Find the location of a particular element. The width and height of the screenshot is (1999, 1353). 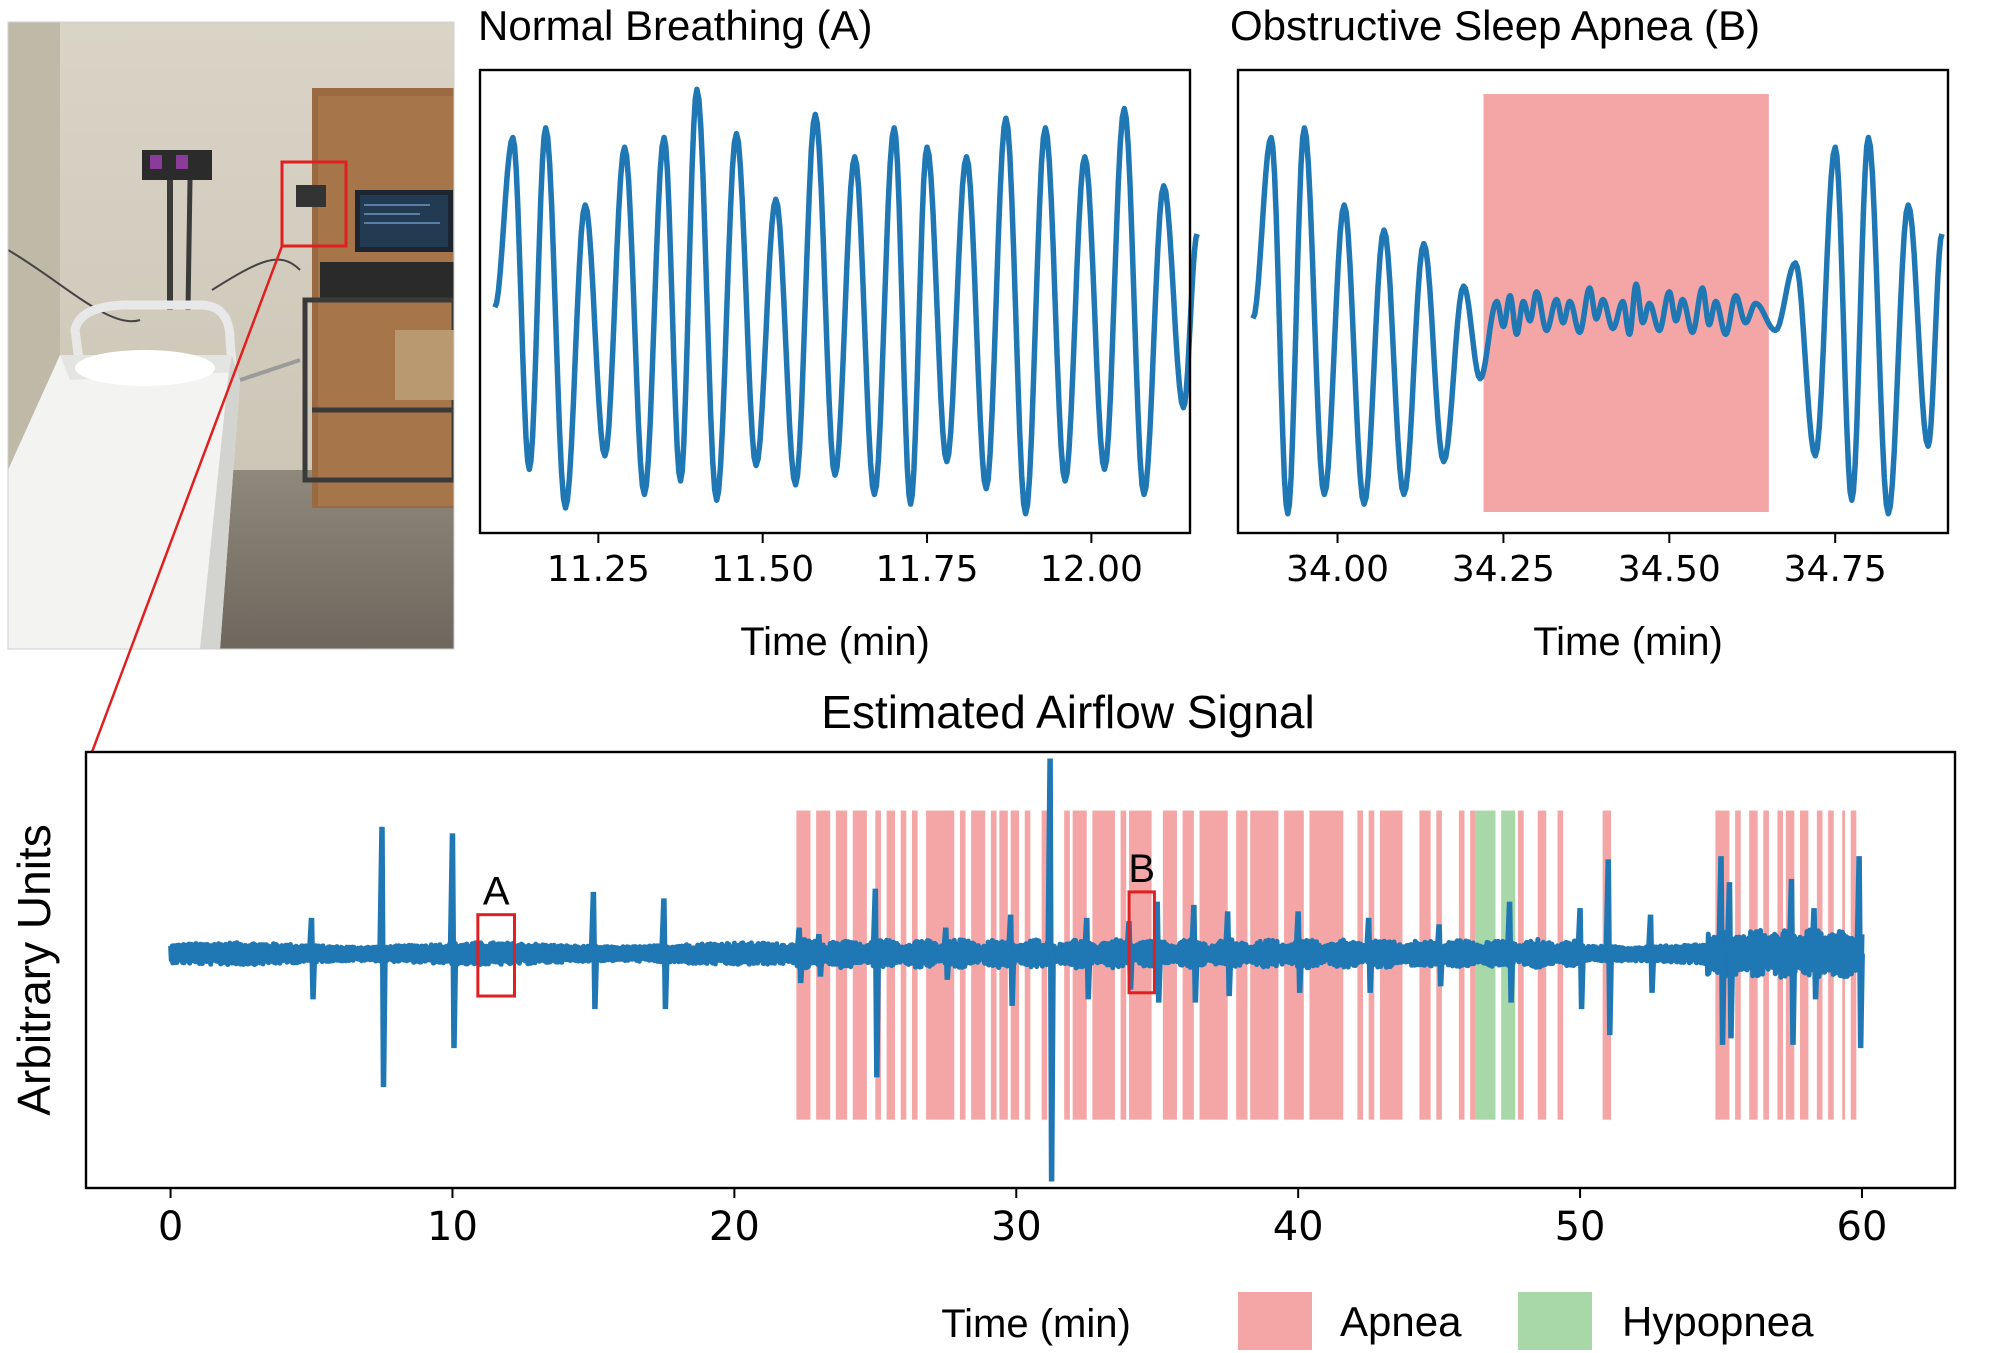

chart-a-series-line is located at coordinates (846, 301).